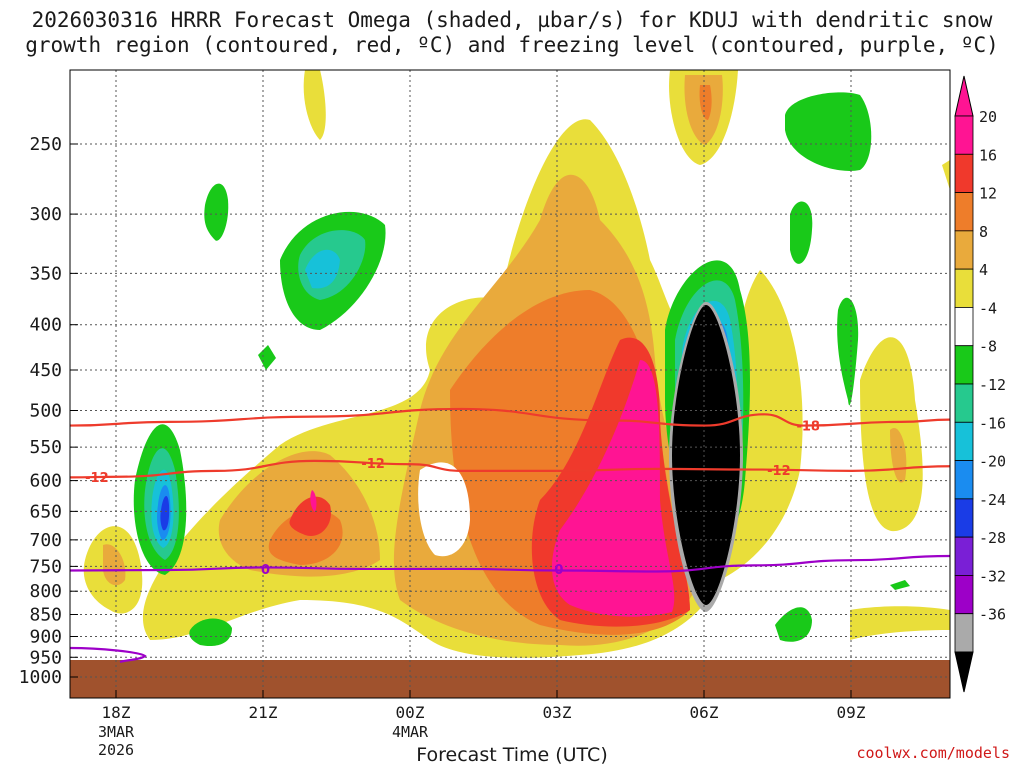 The image size is (1024, 768). What do you see at coordinates (988, 194) in the screenshot?
I see `colorbar-label: 12` at bounding box center [988, 194].